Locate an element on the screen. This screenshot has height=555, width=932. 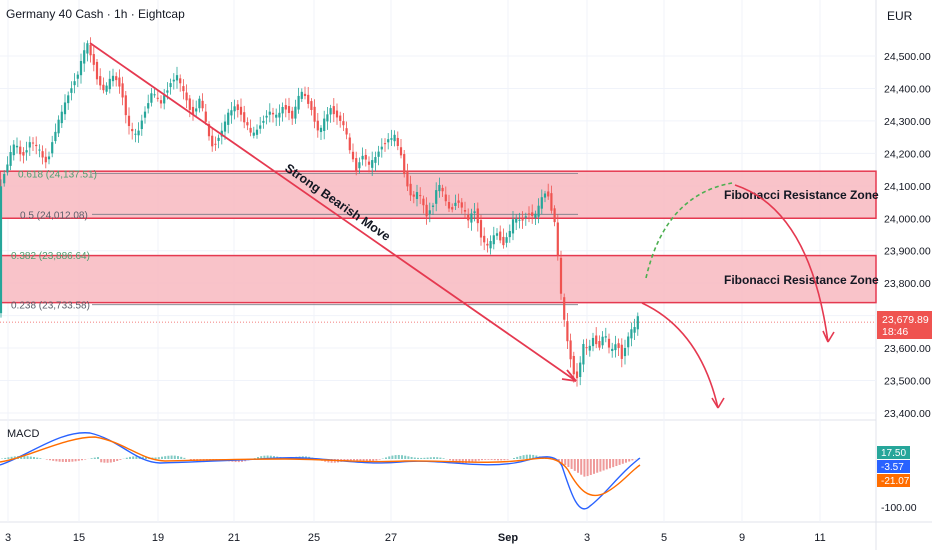
x-tick-label: 25 is located at coordinates (314, 538).